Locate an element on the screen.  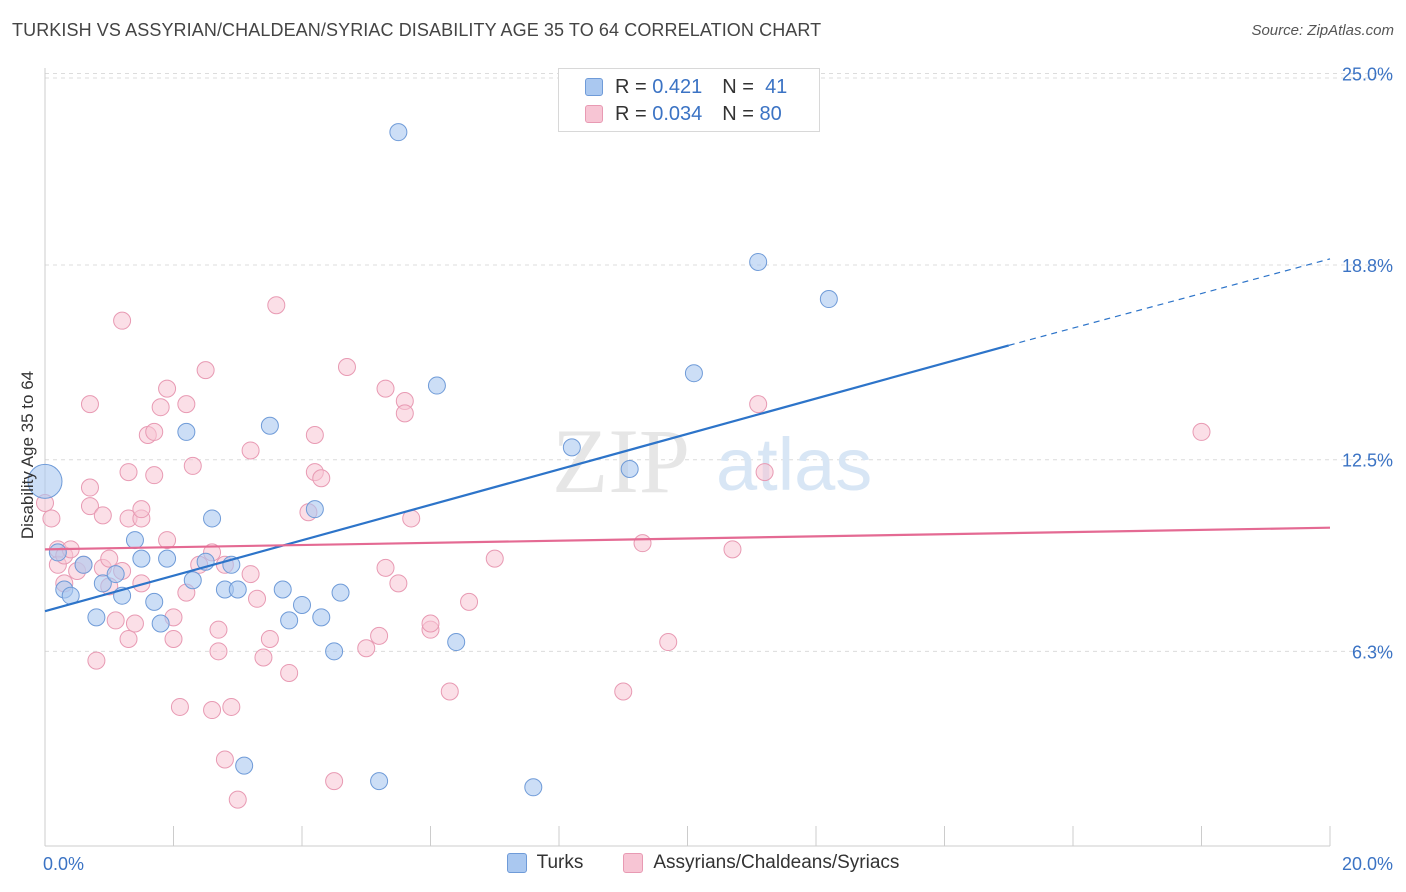
y-tick-label: 6.3% is located at coordinates (1372, 652).